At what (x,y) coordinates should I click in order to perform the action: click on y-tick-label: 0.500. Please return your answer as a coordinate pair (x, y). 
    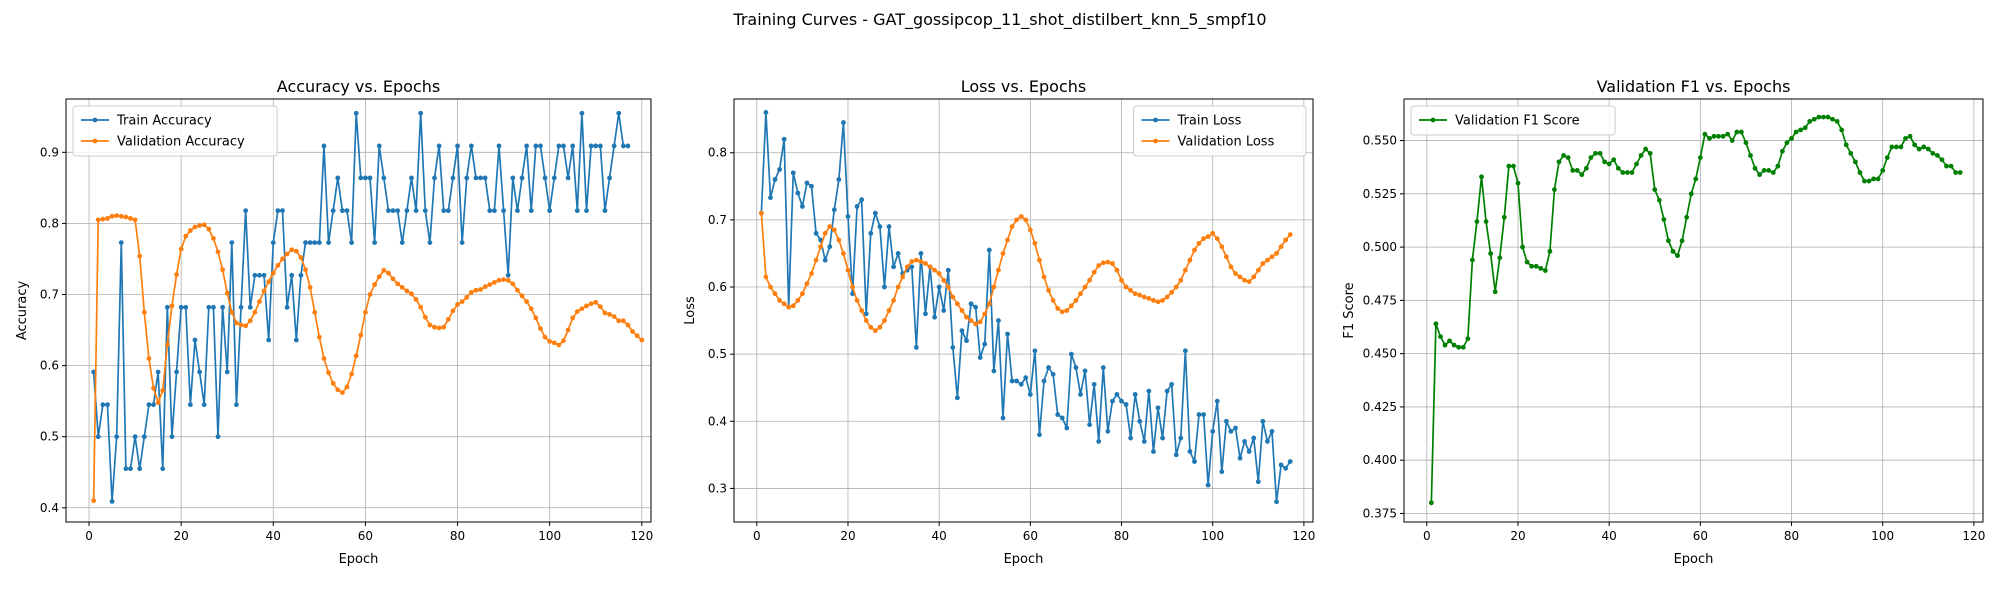
    Looking at the image, I should click on (1380, 247).